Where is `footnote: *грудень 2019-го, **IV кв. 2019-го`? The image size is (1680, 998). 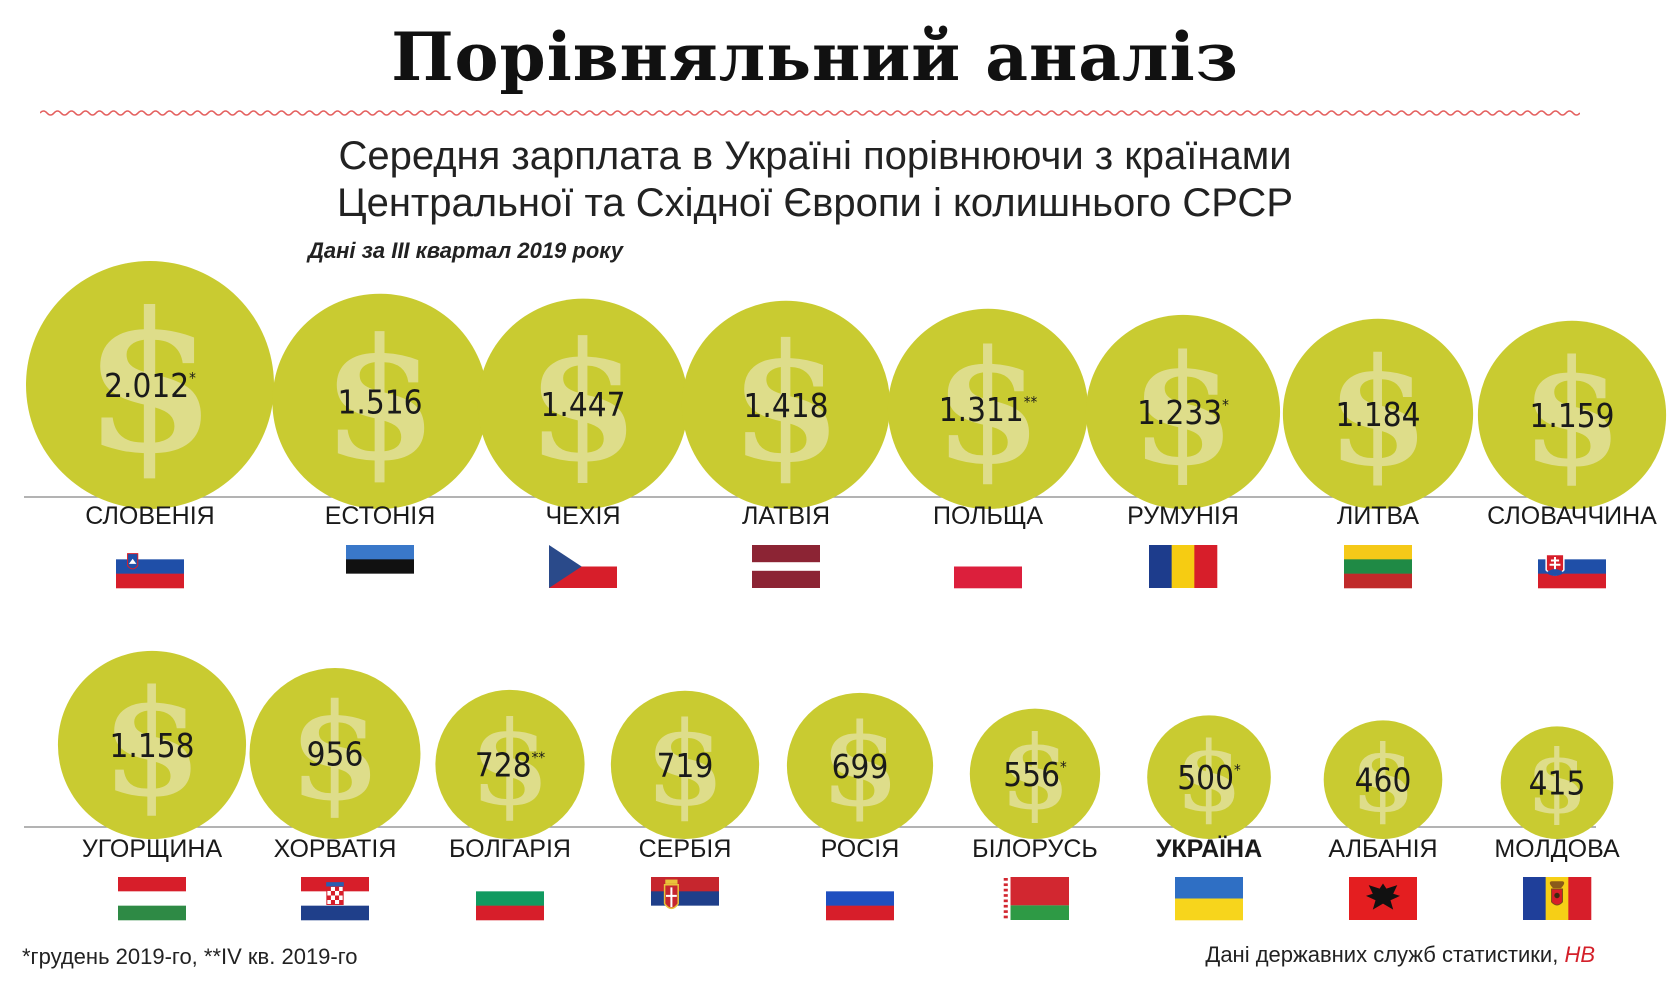 footnote: *грудень 2019-го, **IV кв. 2019-го is located at coordinates (190, 956).